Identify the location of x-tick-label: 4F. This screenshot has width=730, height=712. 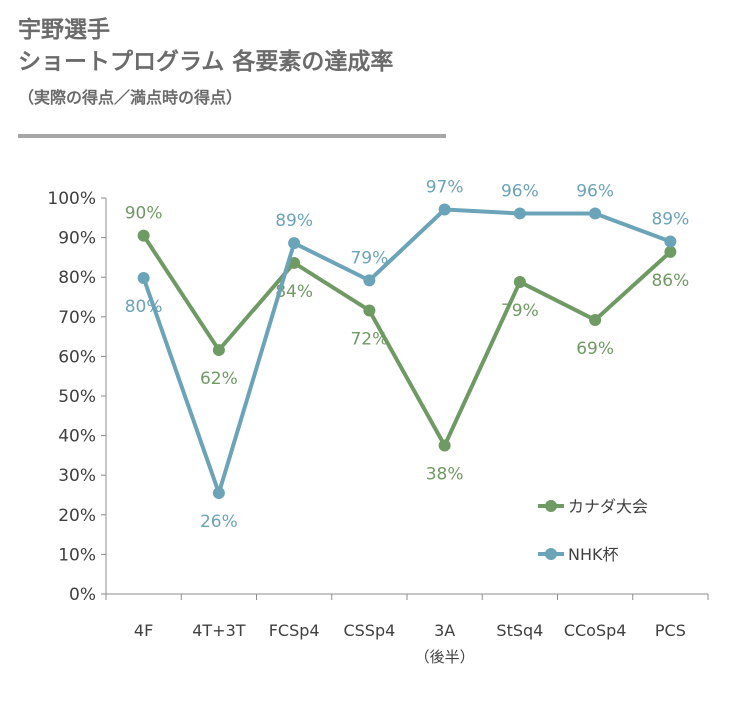
(143, 630).